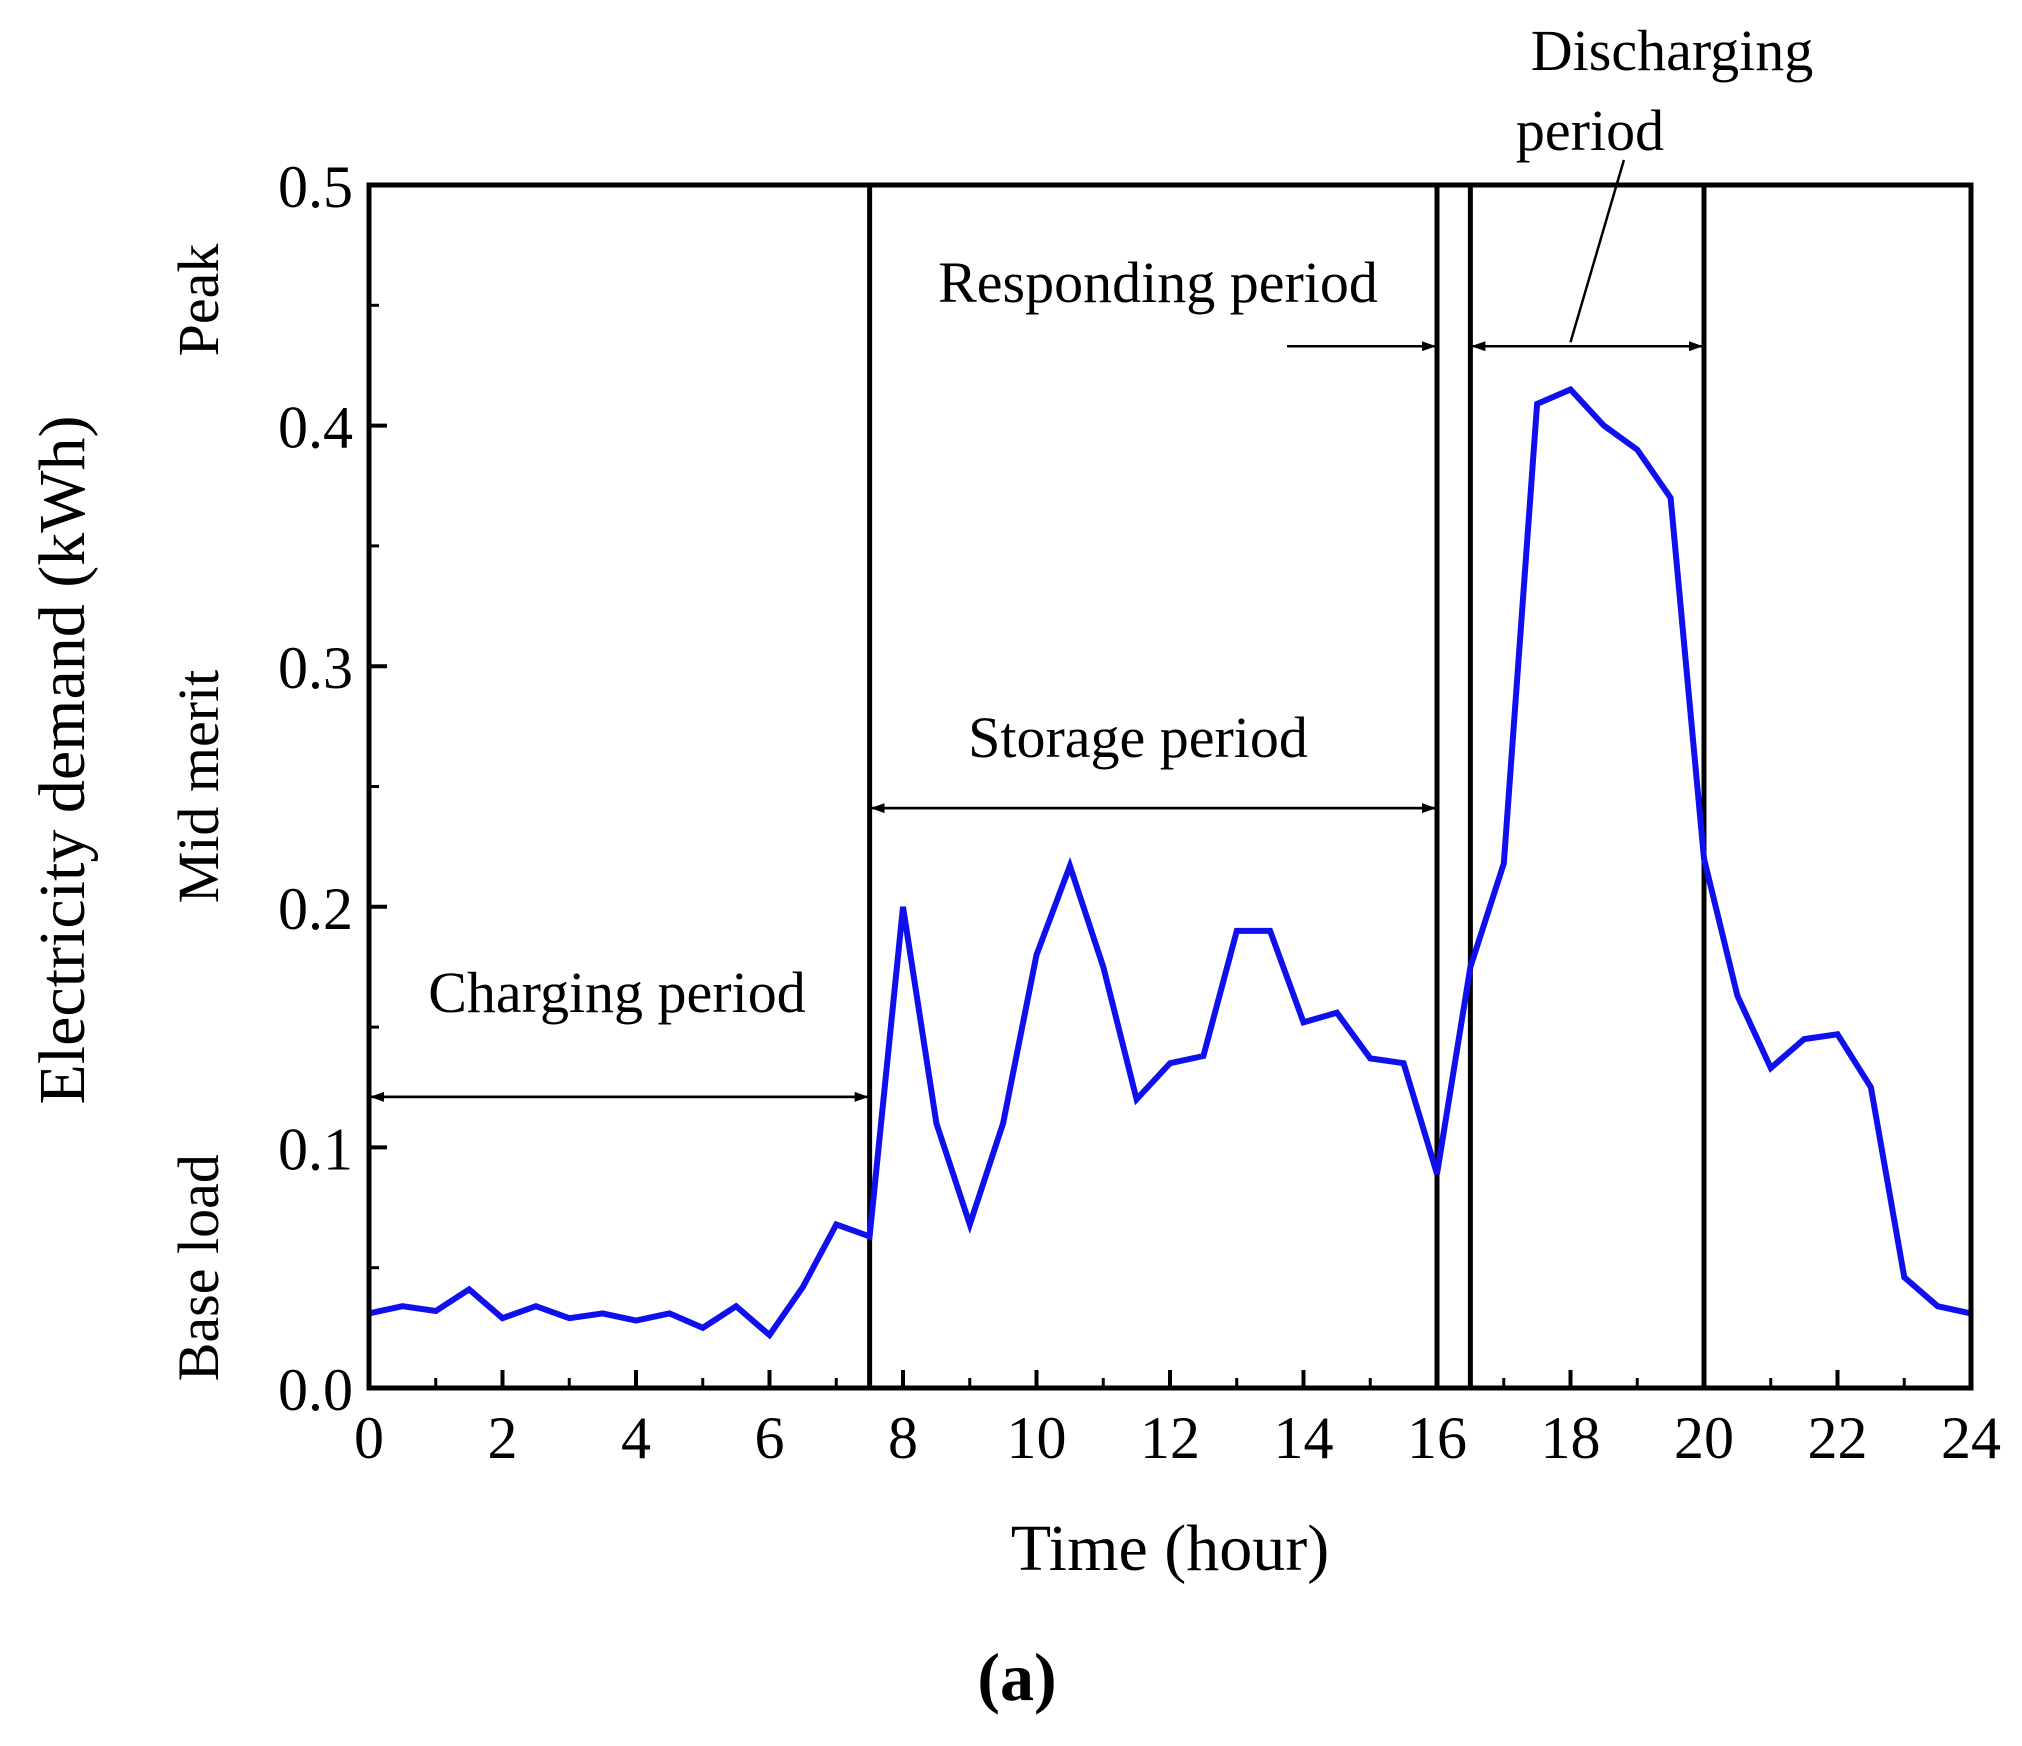 This screenshot has height=1746, width=2022. What do you see at coordinates (1437, 1438) in the screenshot?
I see `x-tick-label: 16` at bounding box center [1437, 1438].